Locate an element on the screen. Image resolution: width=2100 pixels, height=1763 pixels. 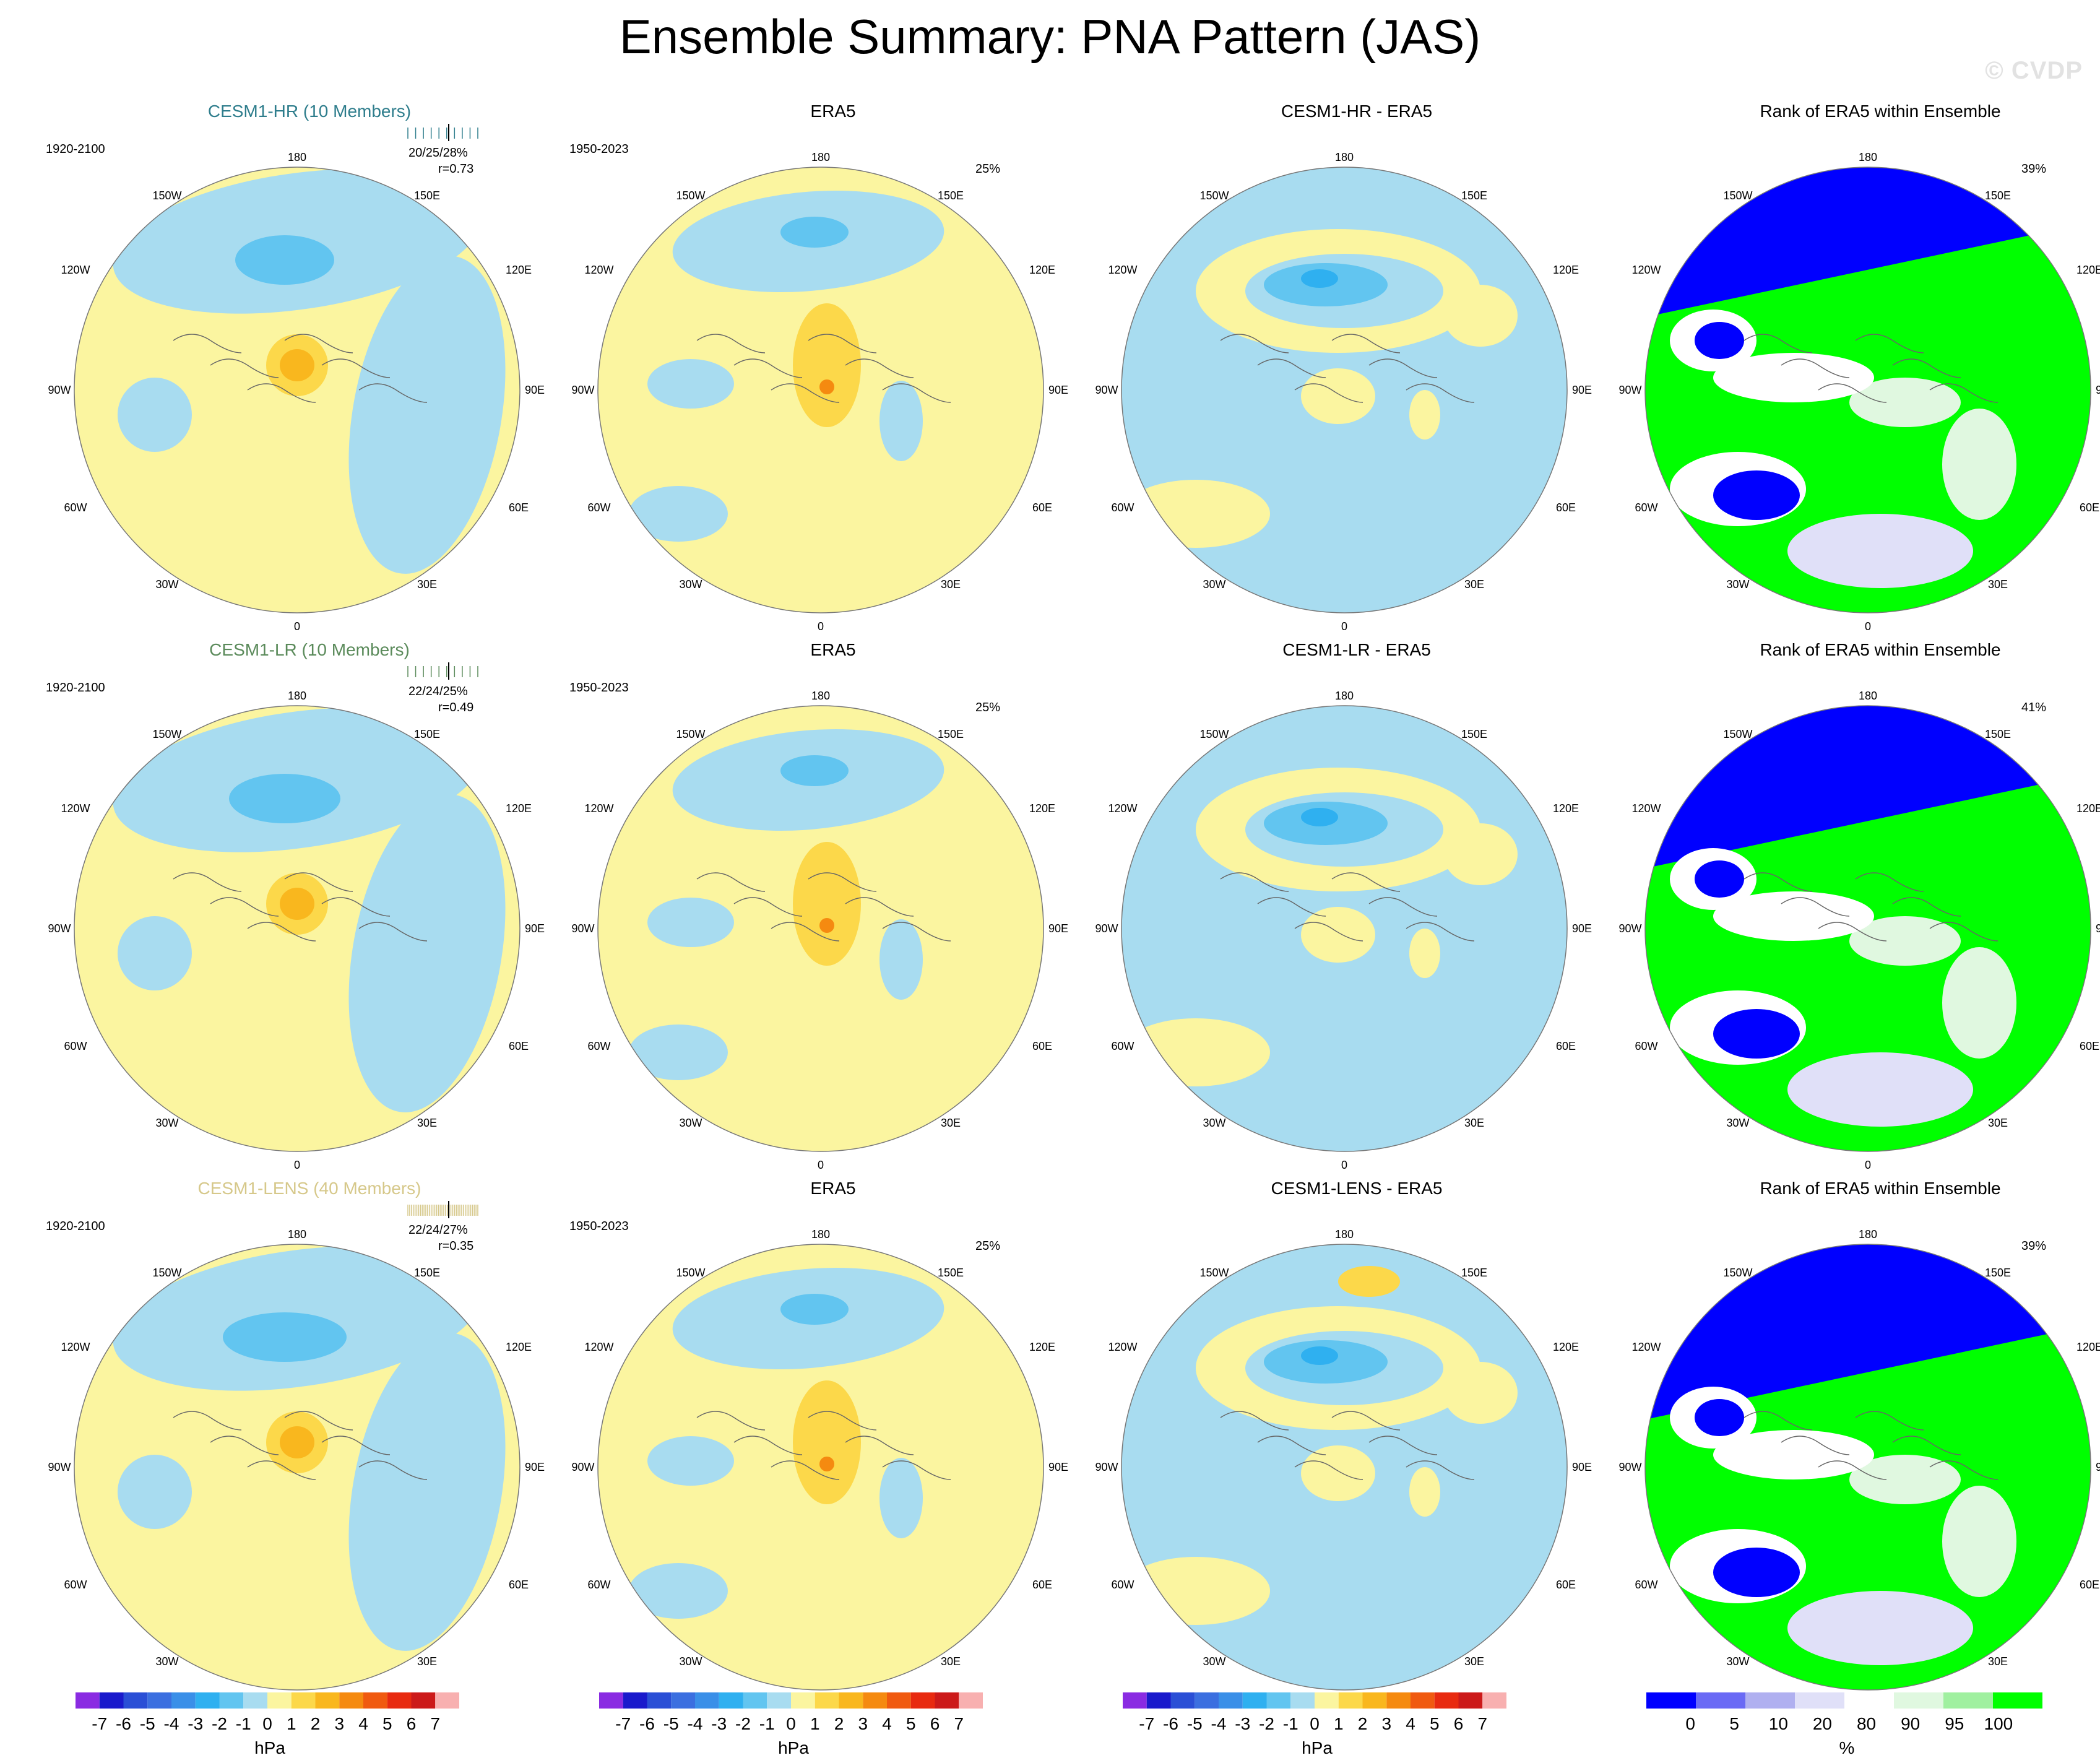
model-correlation: r=0.49 is located at coordinates (456, 707).